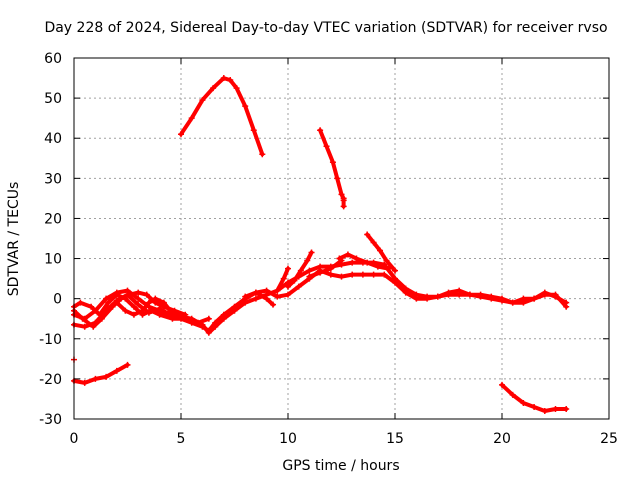 Image resolution: width=640 pixels, height=480 pixels. What do you see at coordinates (50, 340) in the screenshot?
I see `y-tick-label: -10` at bounding box center [50, 340].